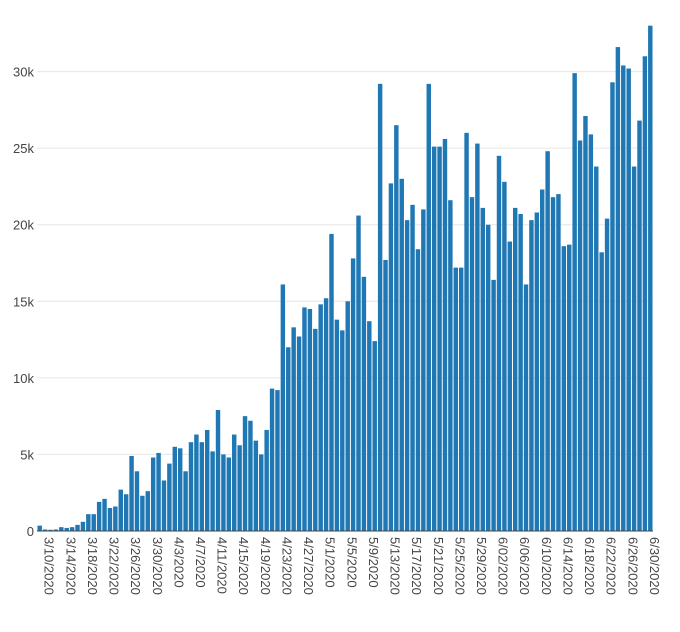  What do you see at coordinates (70, 566) in the screenshot?
I see `x-tick-label: 3/14/2020` at bounding box center [70, 566].